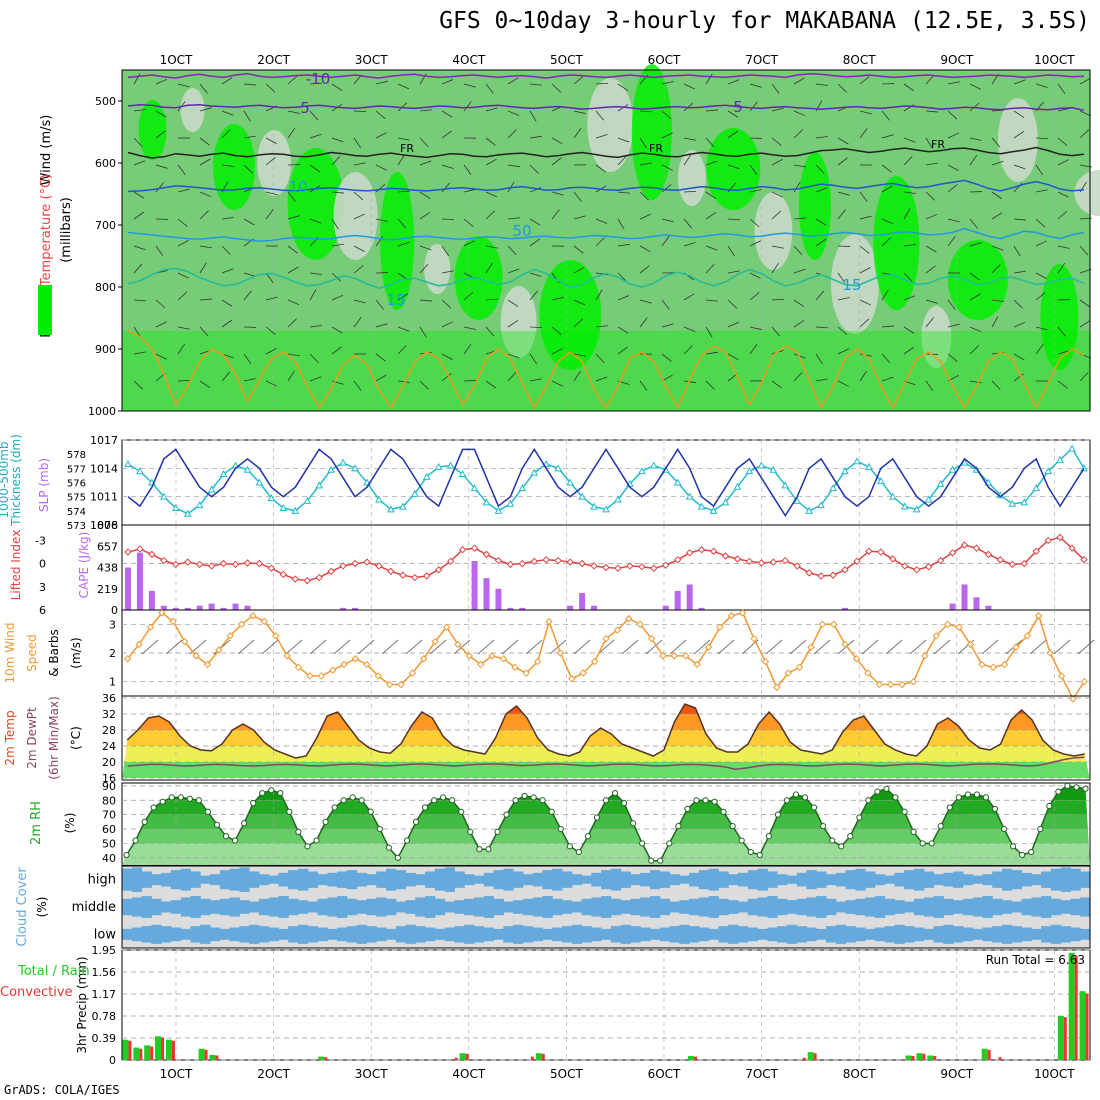 The height and width of the screenshot is (1100, 1100). What do you see at coordinates (46, 230) in the screenshot?
I see `profile-ylabel-temp: Temperature (°C)` at bounding box center [46, 230].